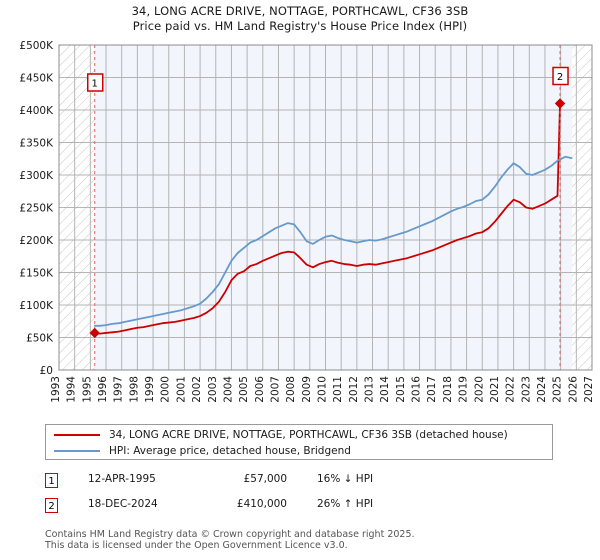 The image size is (600, 560). Describe the element at coordinates (36, 111) in the screenshot. I see `svg-text: £400K` at that location.